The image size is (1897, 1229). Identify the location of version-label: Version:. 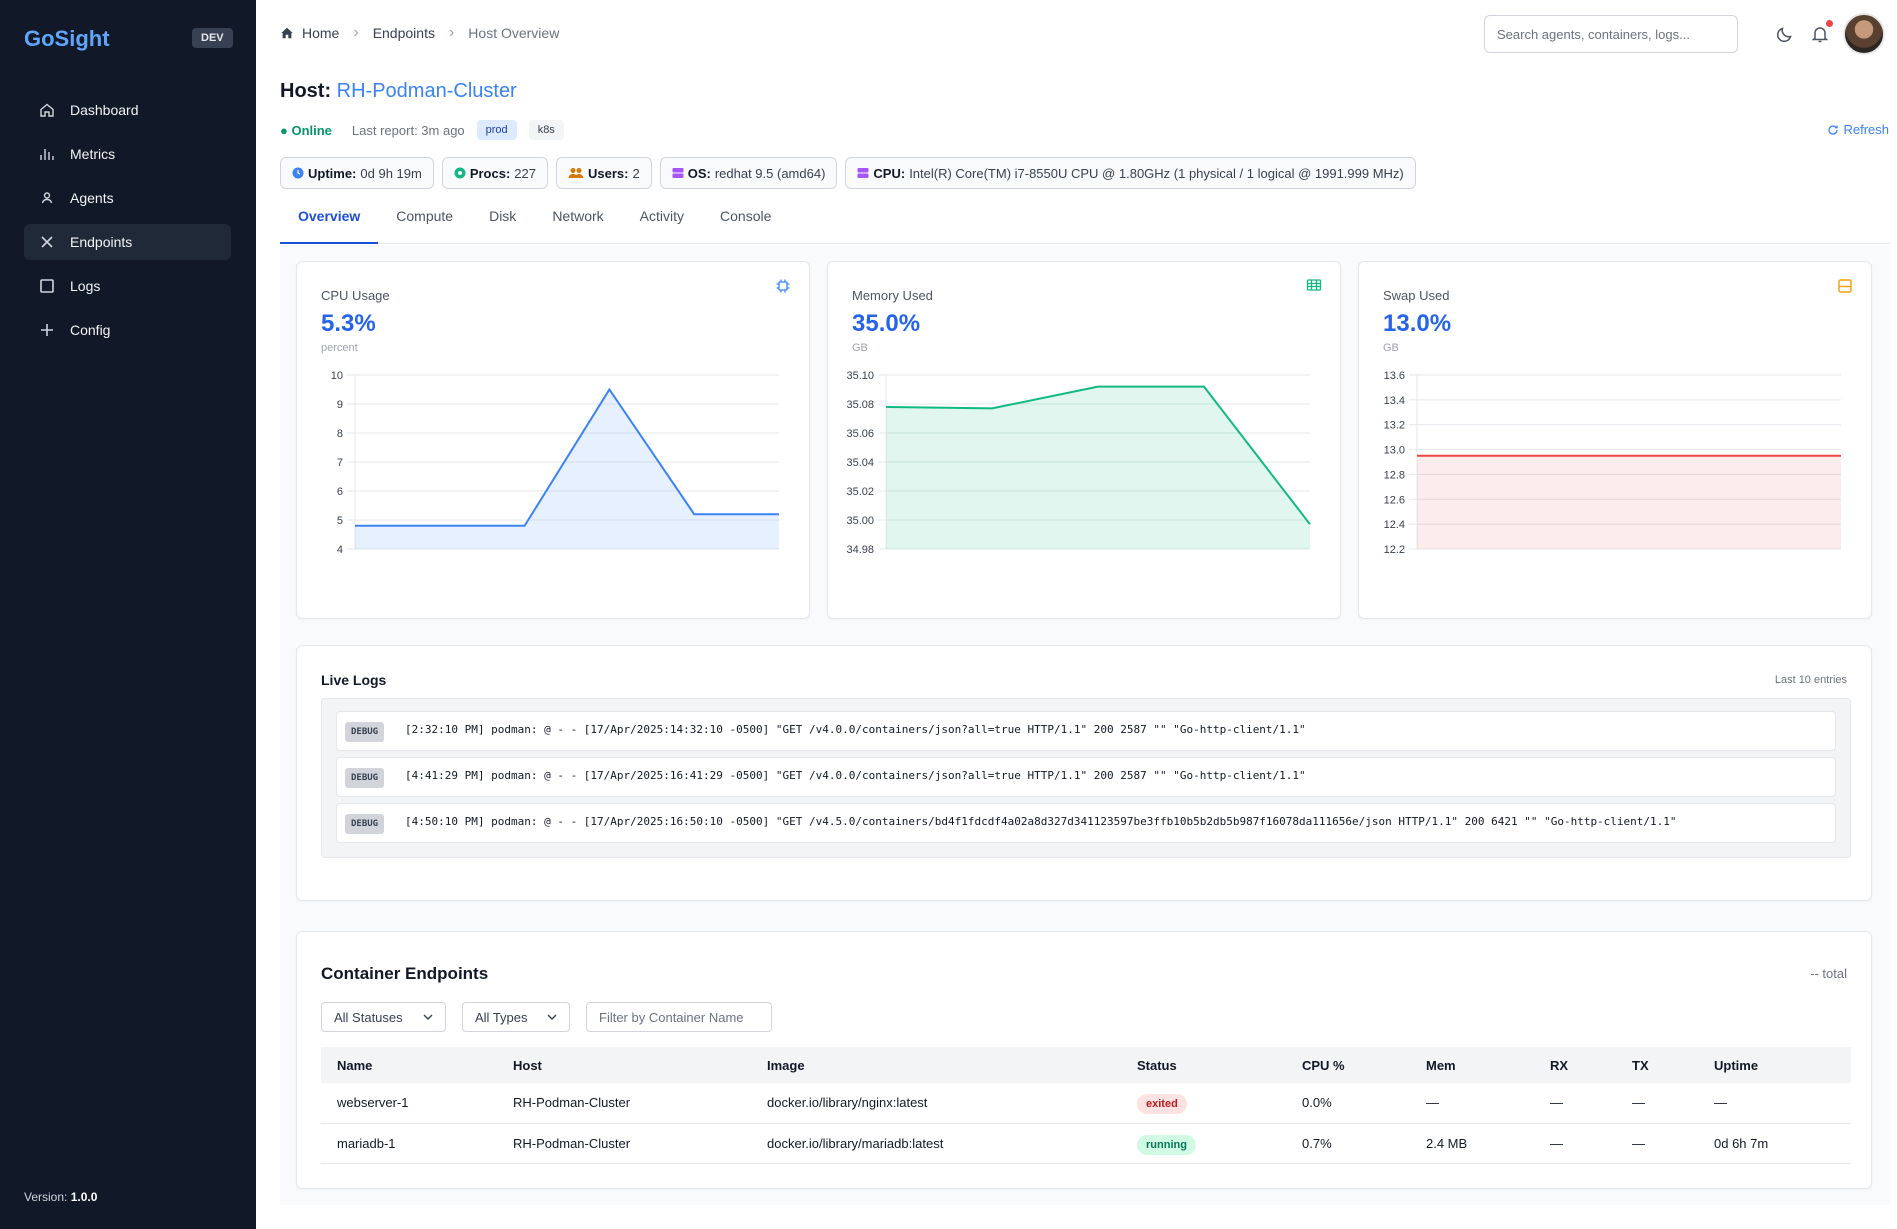
(46, 1197).